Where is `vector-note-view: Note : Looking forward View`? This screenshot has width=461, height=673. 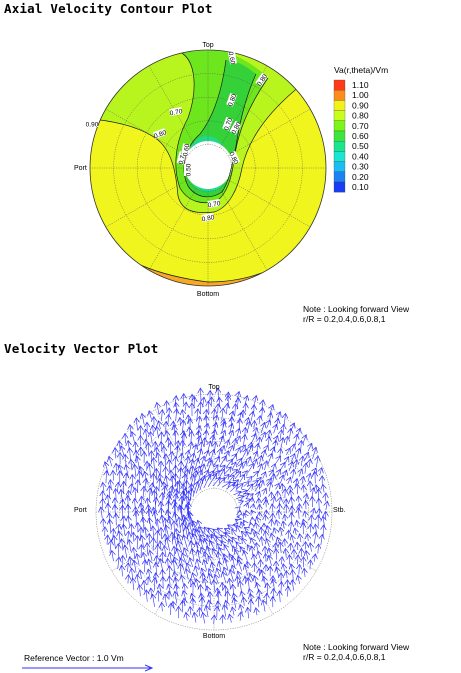
vector-note-view: Note : Looking forward View is located at coordinates (356, 647).